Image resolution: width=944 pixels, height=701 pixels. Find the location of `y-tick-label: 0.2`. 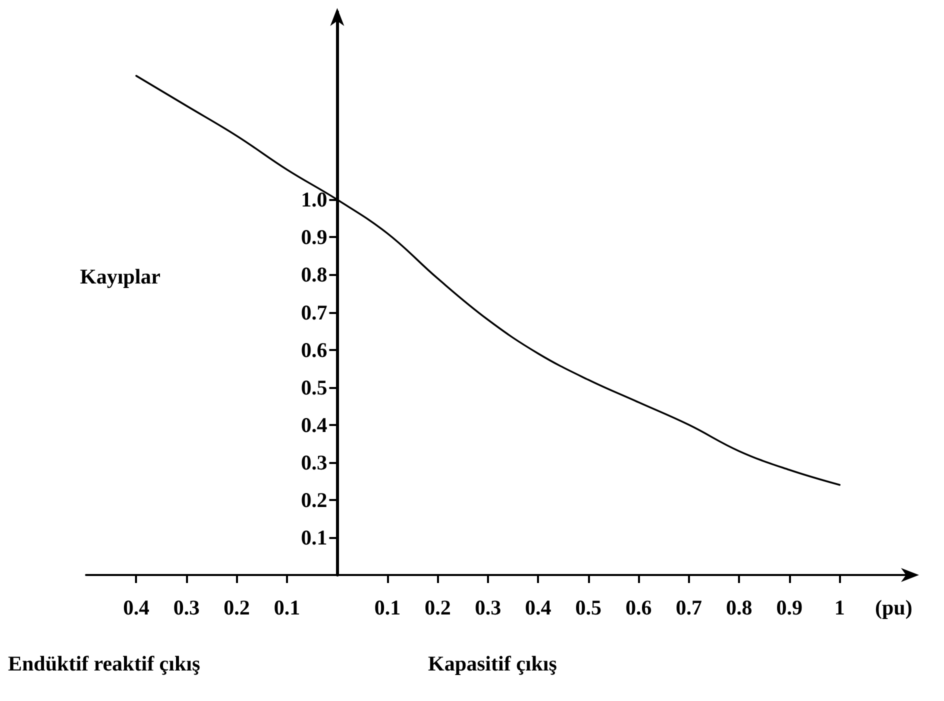

y-tick-label: 0.2 is located at coordinates (314, 500).